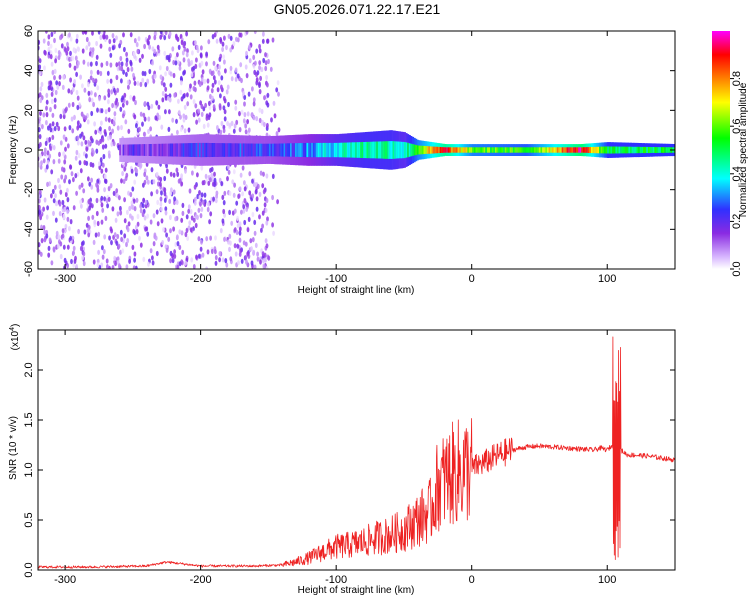 The image size is (750, 600). What do you see at coordinates (15, 325) in the screenshot?
I see `y-scale-close: )` at bounding box center [15, 325].